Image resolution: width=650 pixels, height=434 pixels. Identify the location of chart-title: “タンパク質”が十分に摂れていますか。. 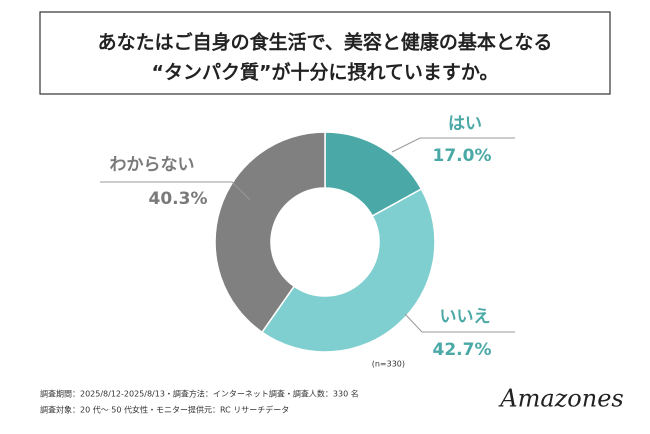
(324, 72).